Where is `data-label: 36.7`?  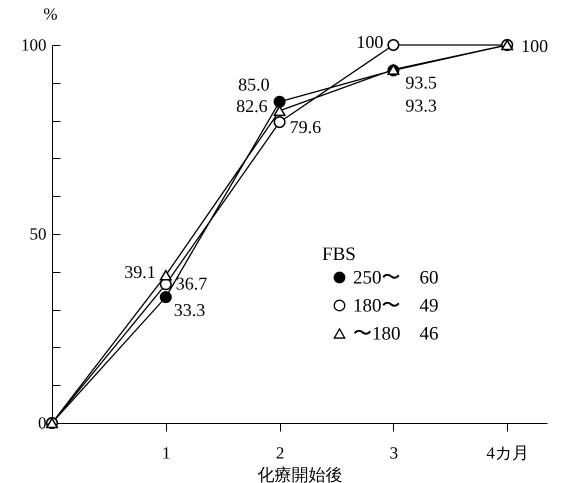 data-label: 36.7 is located at coordinates (192, 283).